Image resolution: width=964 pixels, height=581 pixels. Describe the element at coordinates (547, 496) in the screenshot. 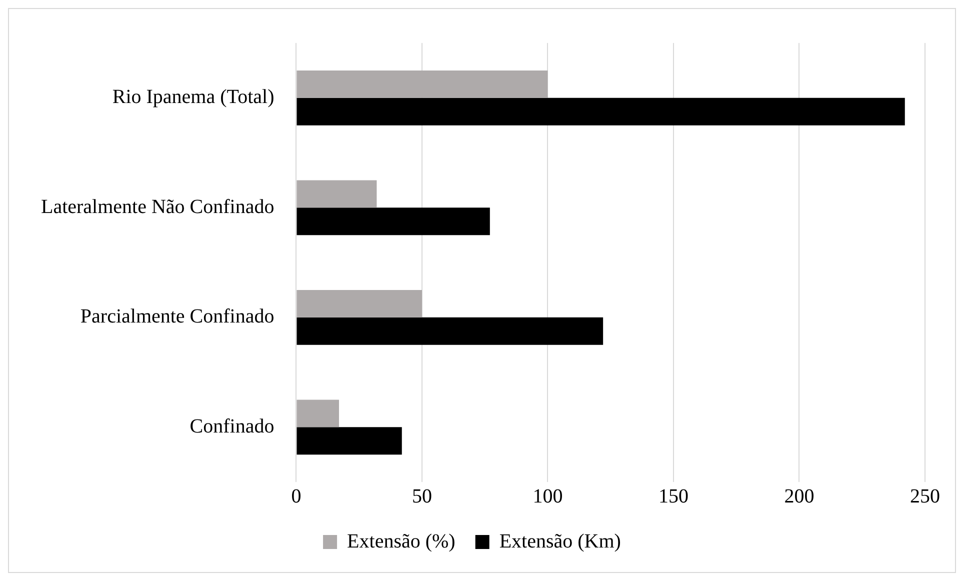

I see `x-tick-label: 100` at that location.